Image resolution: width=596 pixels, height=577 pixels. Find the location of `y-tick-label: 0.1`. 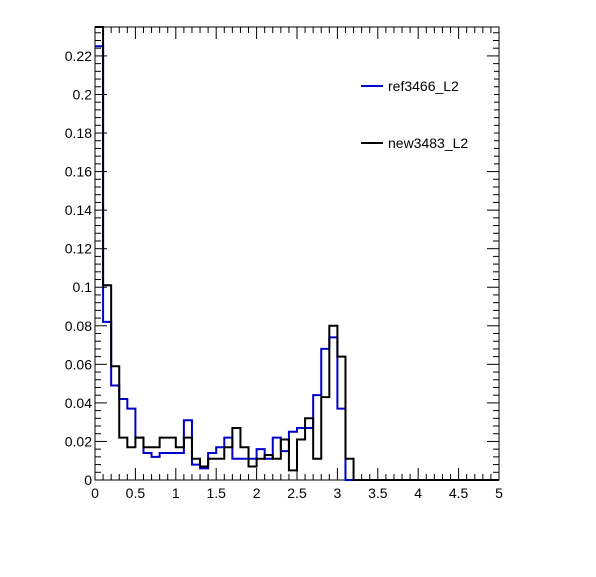

y-tick-label: 0.1 is located at coordinates (83, 287).